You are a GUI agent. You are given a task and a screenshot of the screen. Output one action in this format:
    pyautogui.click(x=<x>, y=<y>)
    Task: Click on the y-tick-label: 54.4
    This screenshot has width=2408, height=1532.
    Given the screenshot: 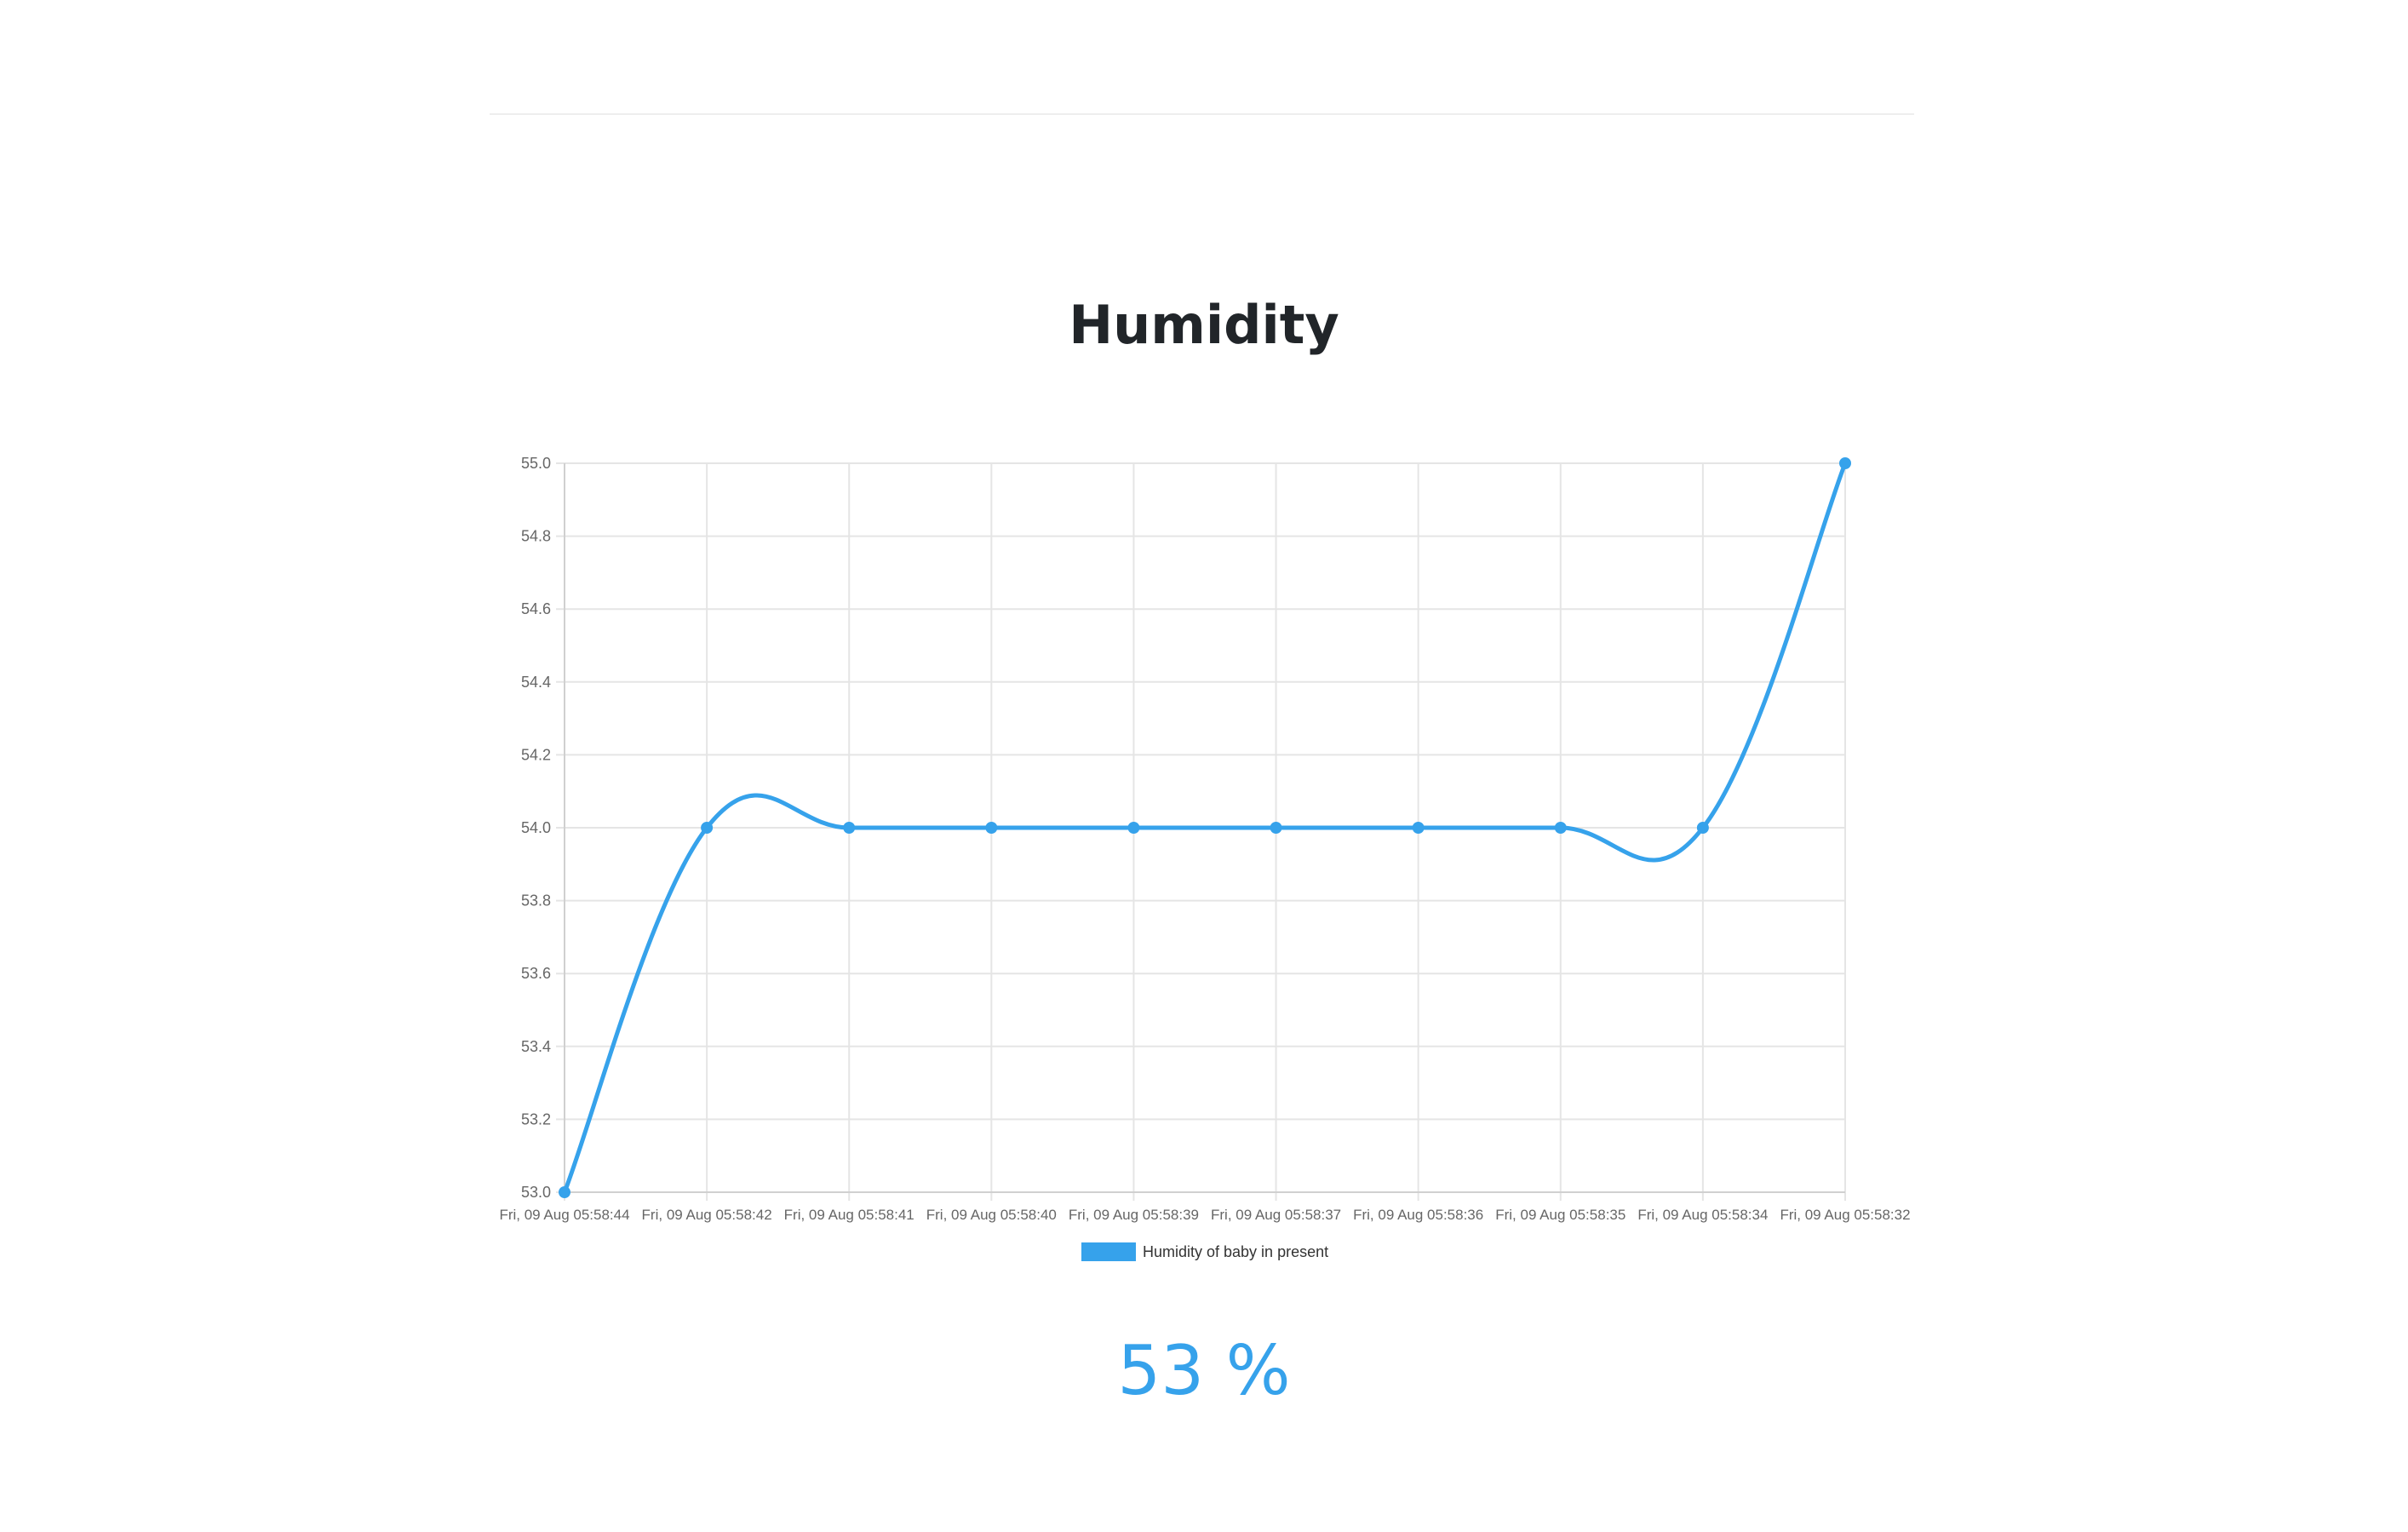 What is the action you would take?
    pyautogui.click(x=536, y=682)
    